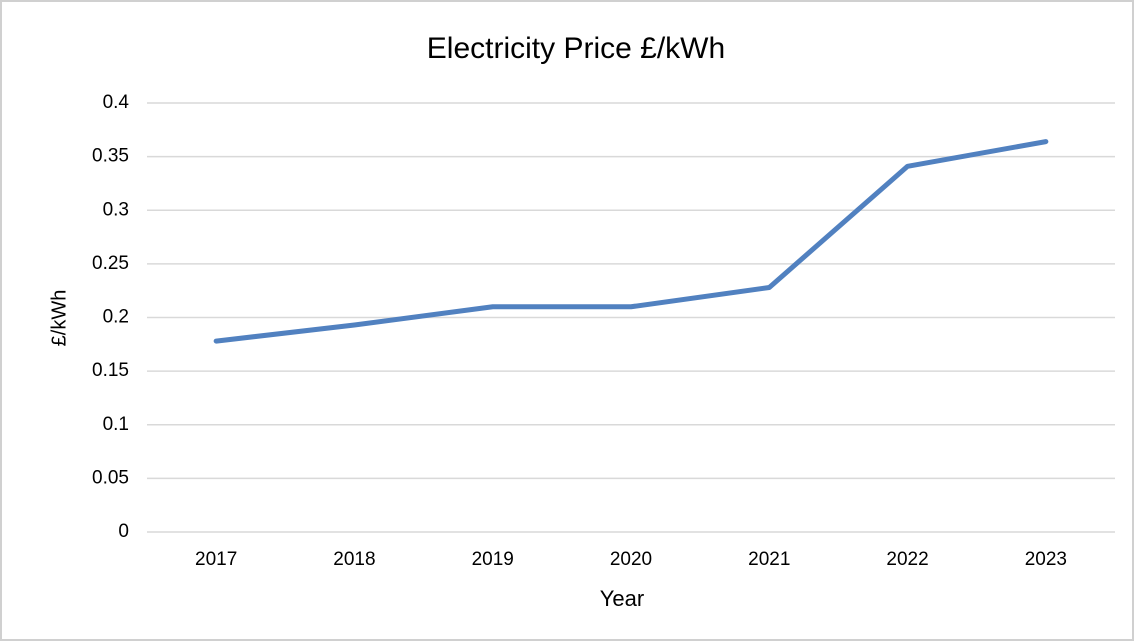 The width and height of the screenshot is (1134, 641). Describe the element at coordinates (110, 370) in the screenshot. I see `y-tick-label: 0.15` at that location.